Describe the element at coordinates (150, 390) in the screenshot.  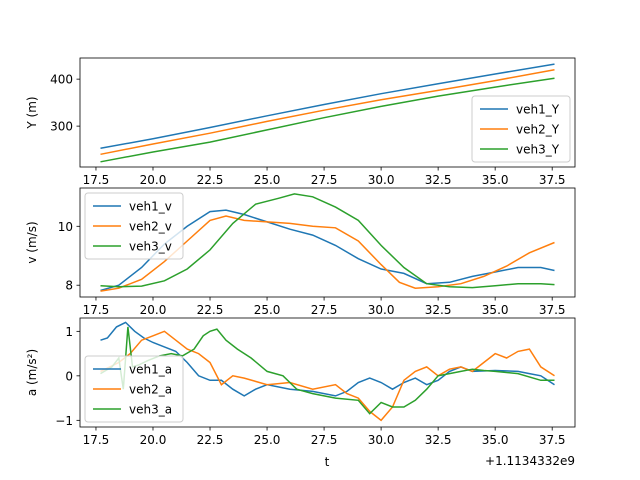
I see `legend-label-veh2_a: veh2_a` at that location.